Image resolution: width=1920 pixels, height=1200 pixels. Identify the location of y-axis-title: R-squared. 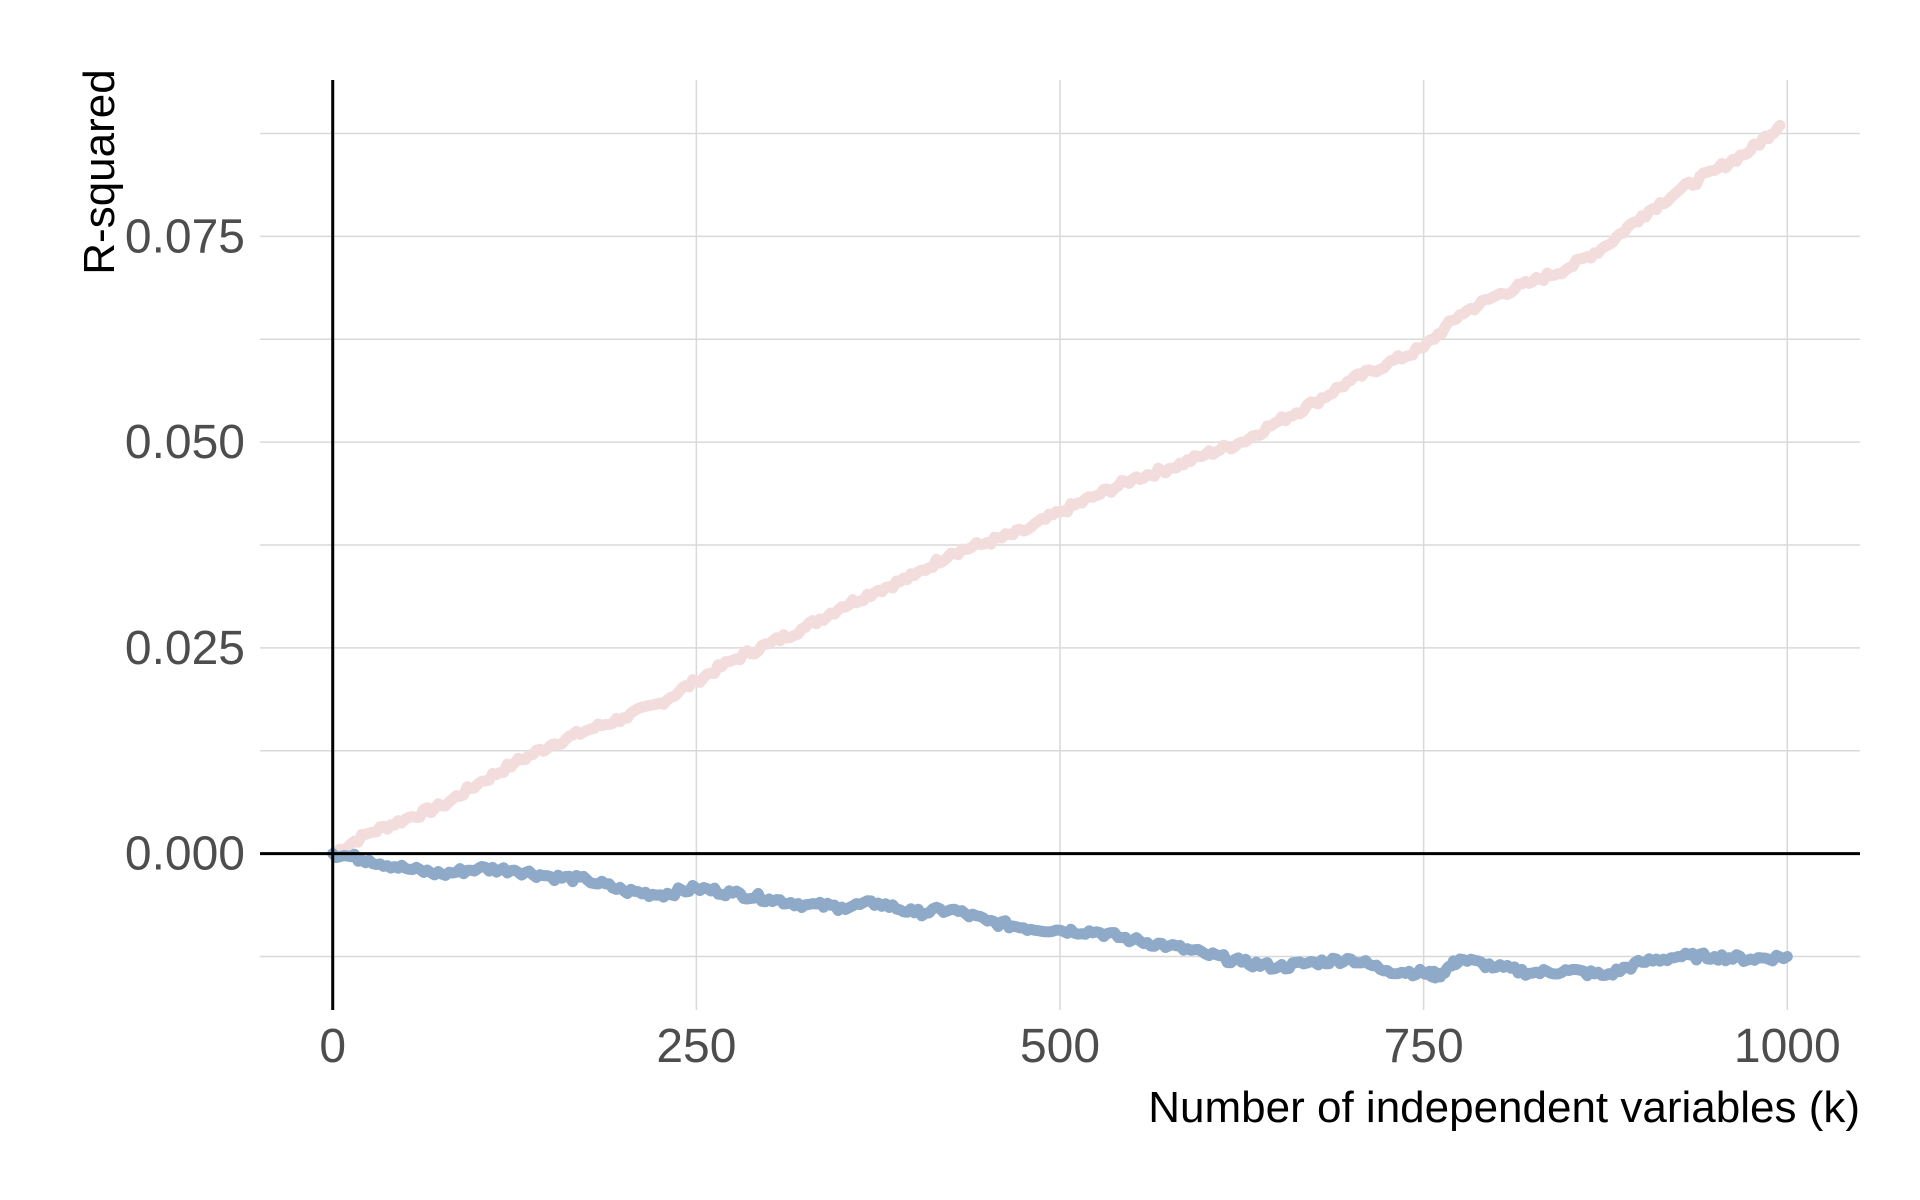
(99, 171).